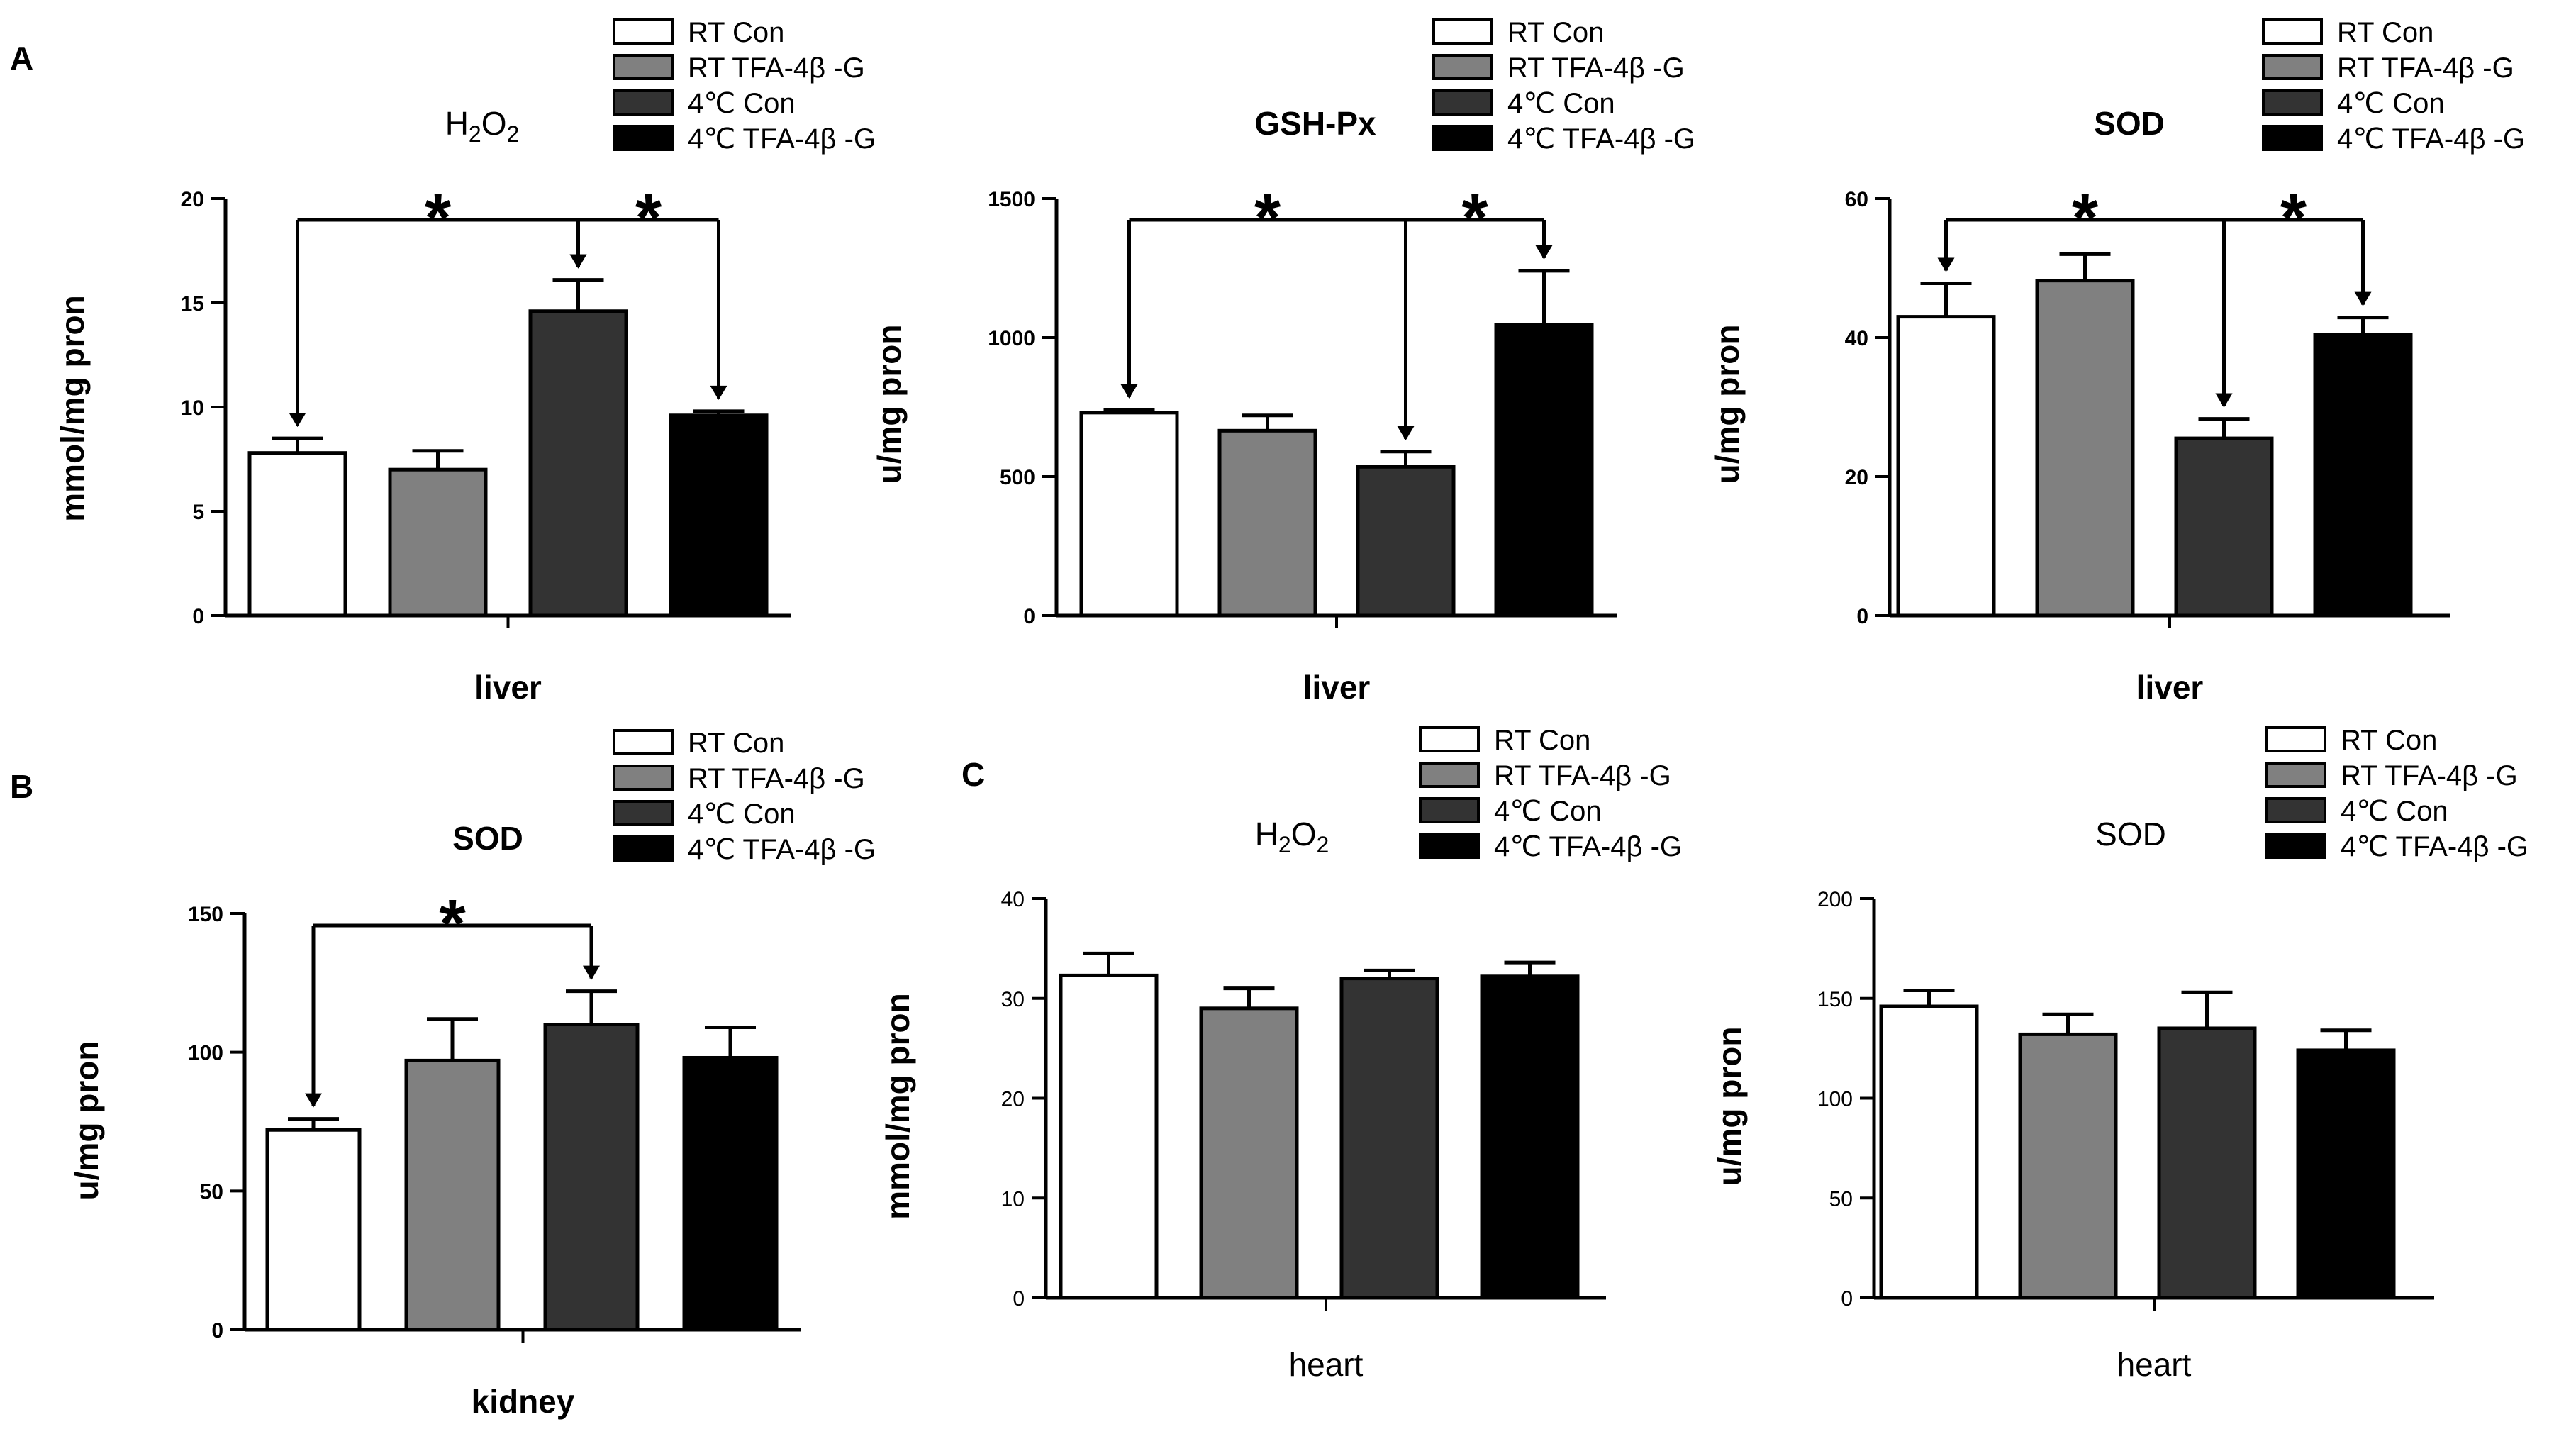 This screenshot has width=2576, height=1434. Describe the element at coordinates (1315, 123) in the screenshot. I see `chart-title: GSH-Px` at that location.